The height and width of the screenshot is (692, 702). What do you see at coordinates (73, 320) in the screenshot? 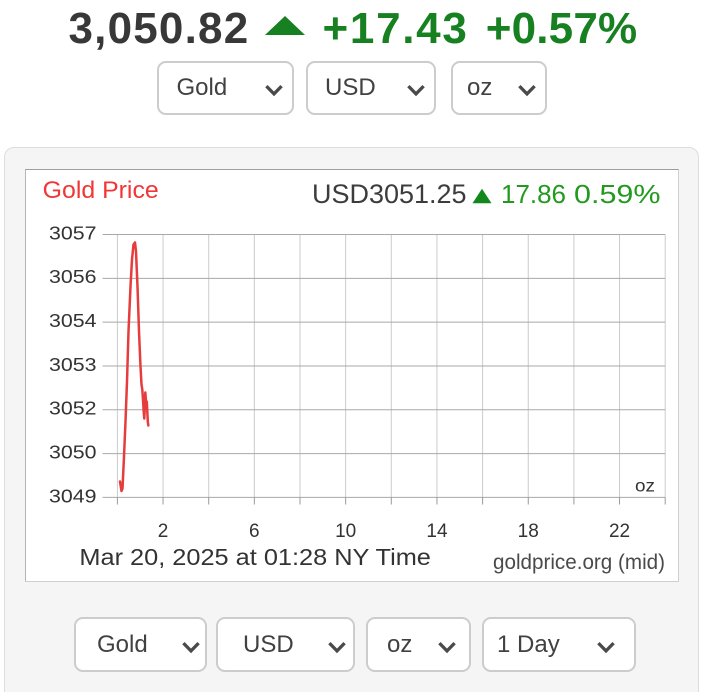
I see `svg-text: 3054` at bounding box center [73, 320].